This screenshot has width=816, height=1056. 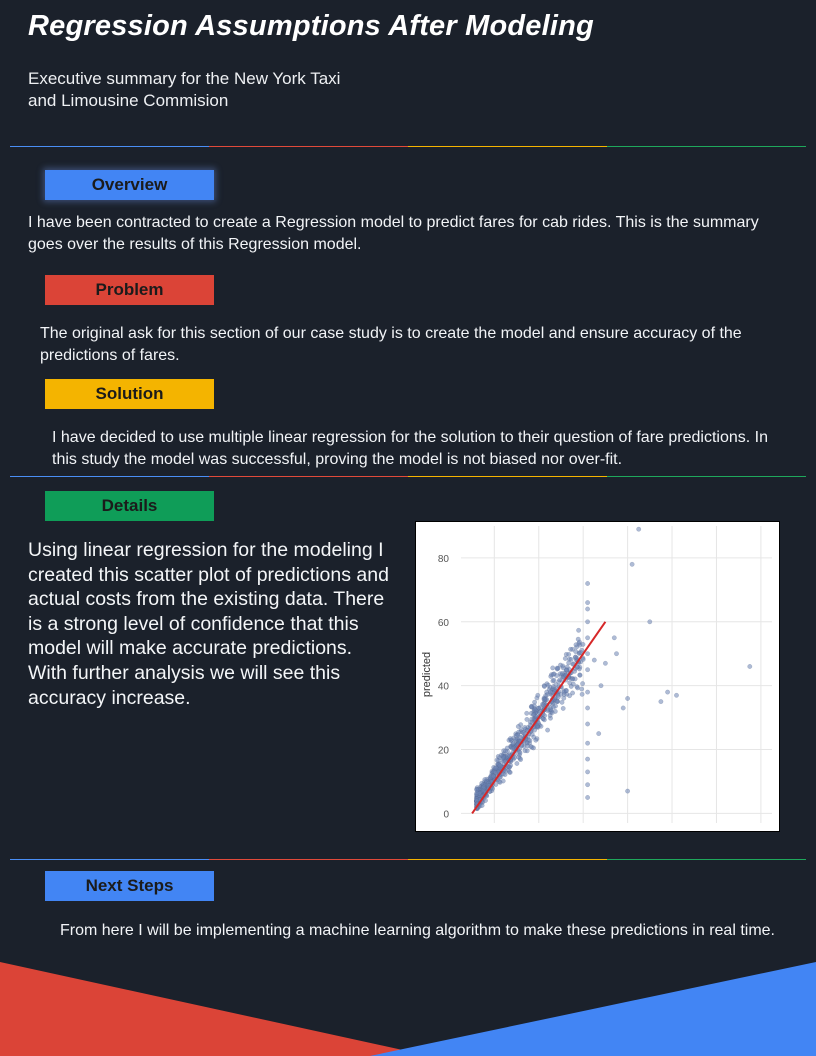 I want to click on scatter-chart-svg: 0 20 40 60 80 predicted, so click(x=596, y=674).